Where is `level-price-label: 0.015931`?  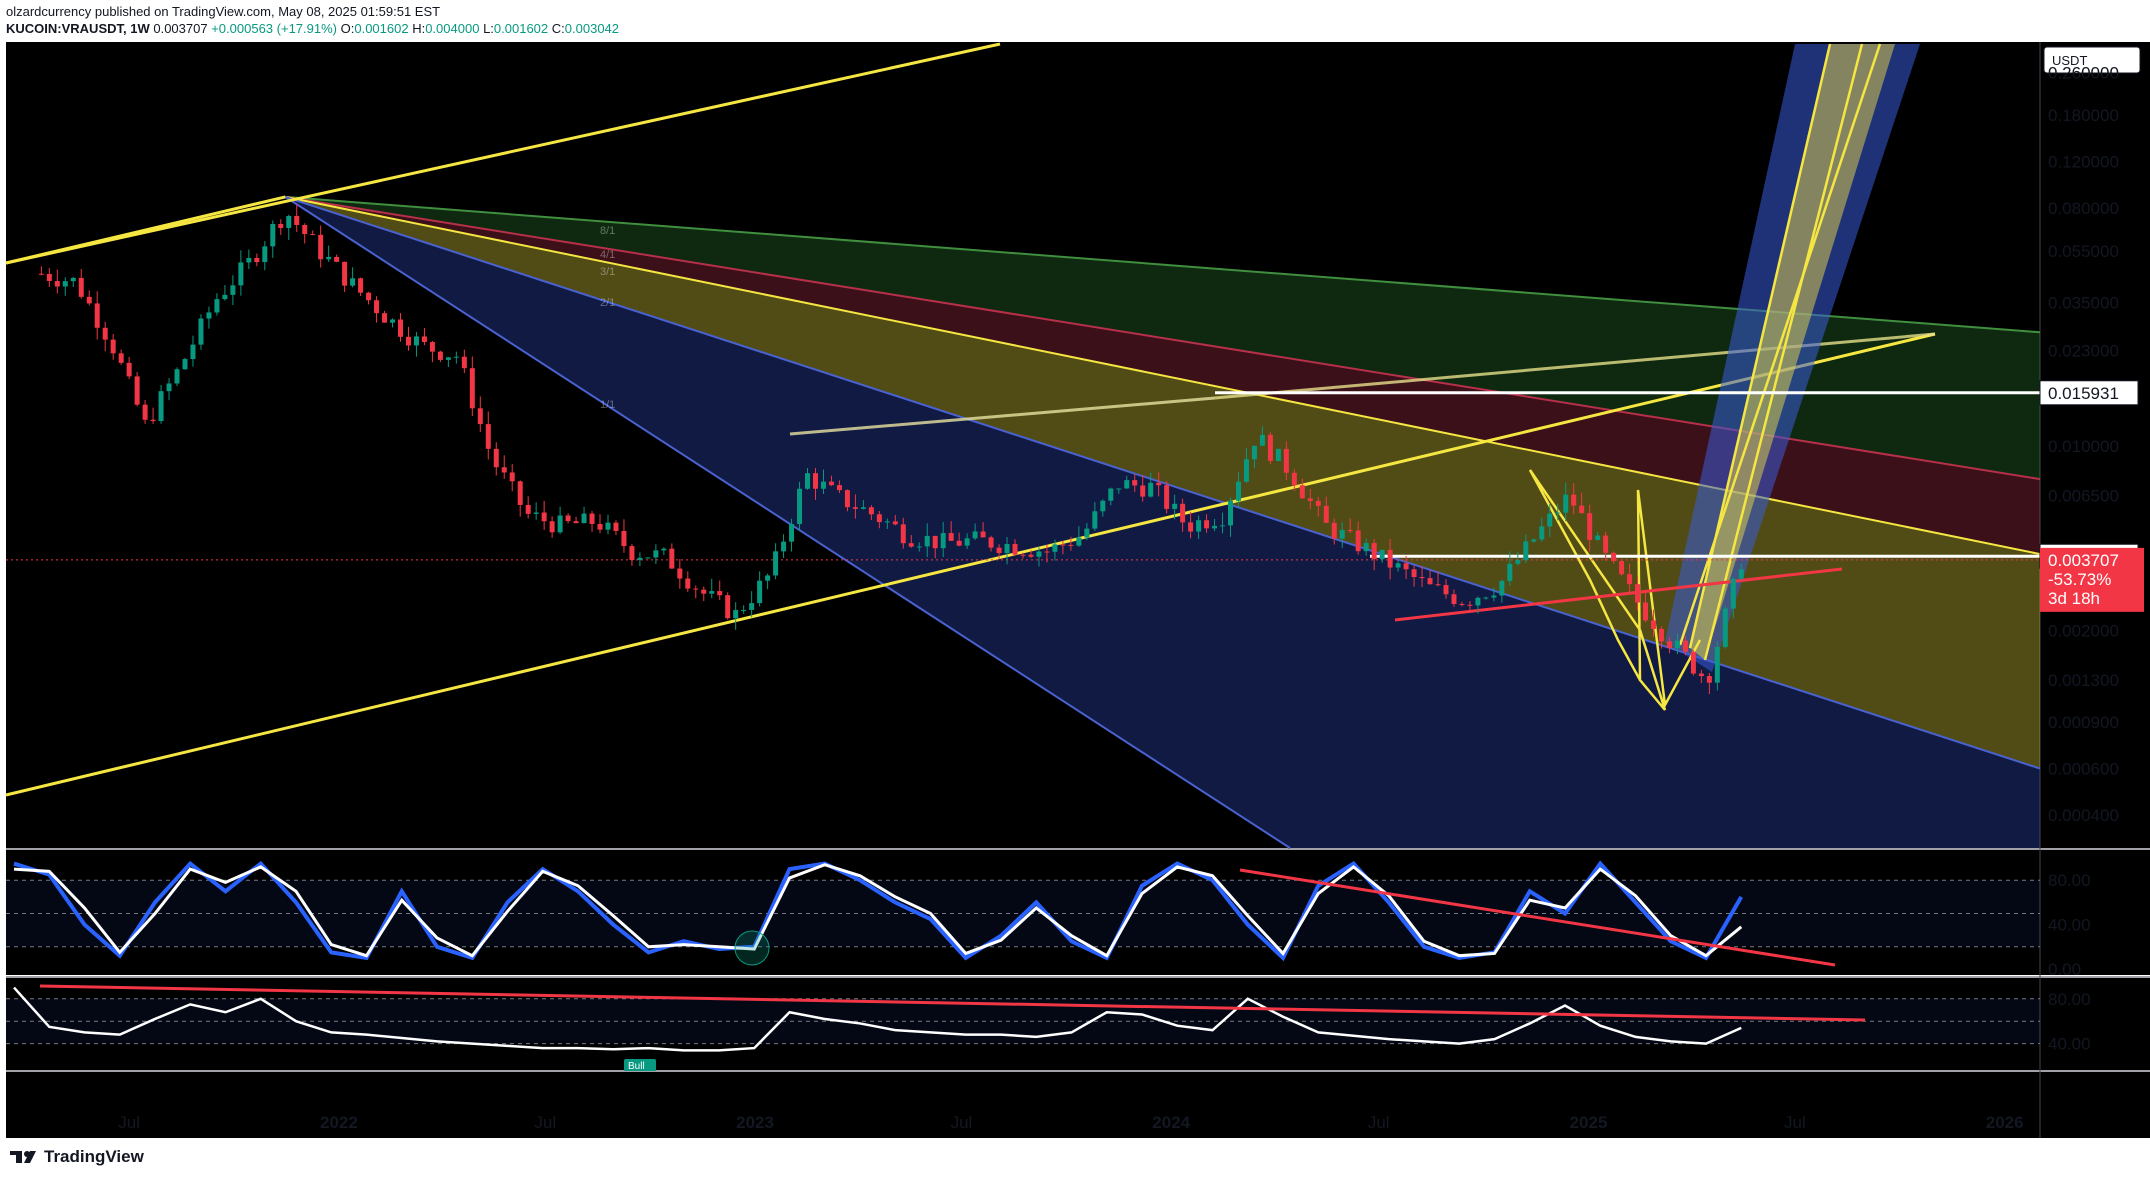
level-price-label: 0.015931 is located at coordinates (2083, 393).